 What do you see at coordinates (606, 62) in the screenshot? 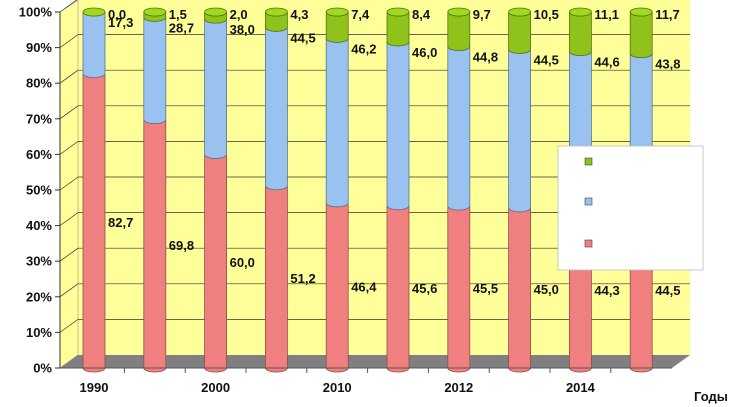
I see `data-label-middle: 44,6` at bounding box center [606, 62].